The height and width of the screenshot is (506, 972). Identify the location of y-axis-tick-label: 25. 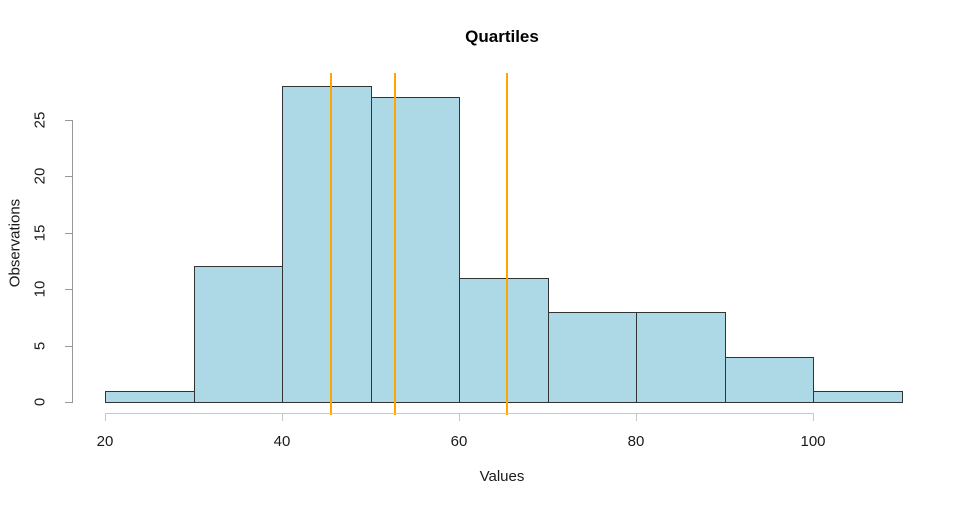
(40, 119).